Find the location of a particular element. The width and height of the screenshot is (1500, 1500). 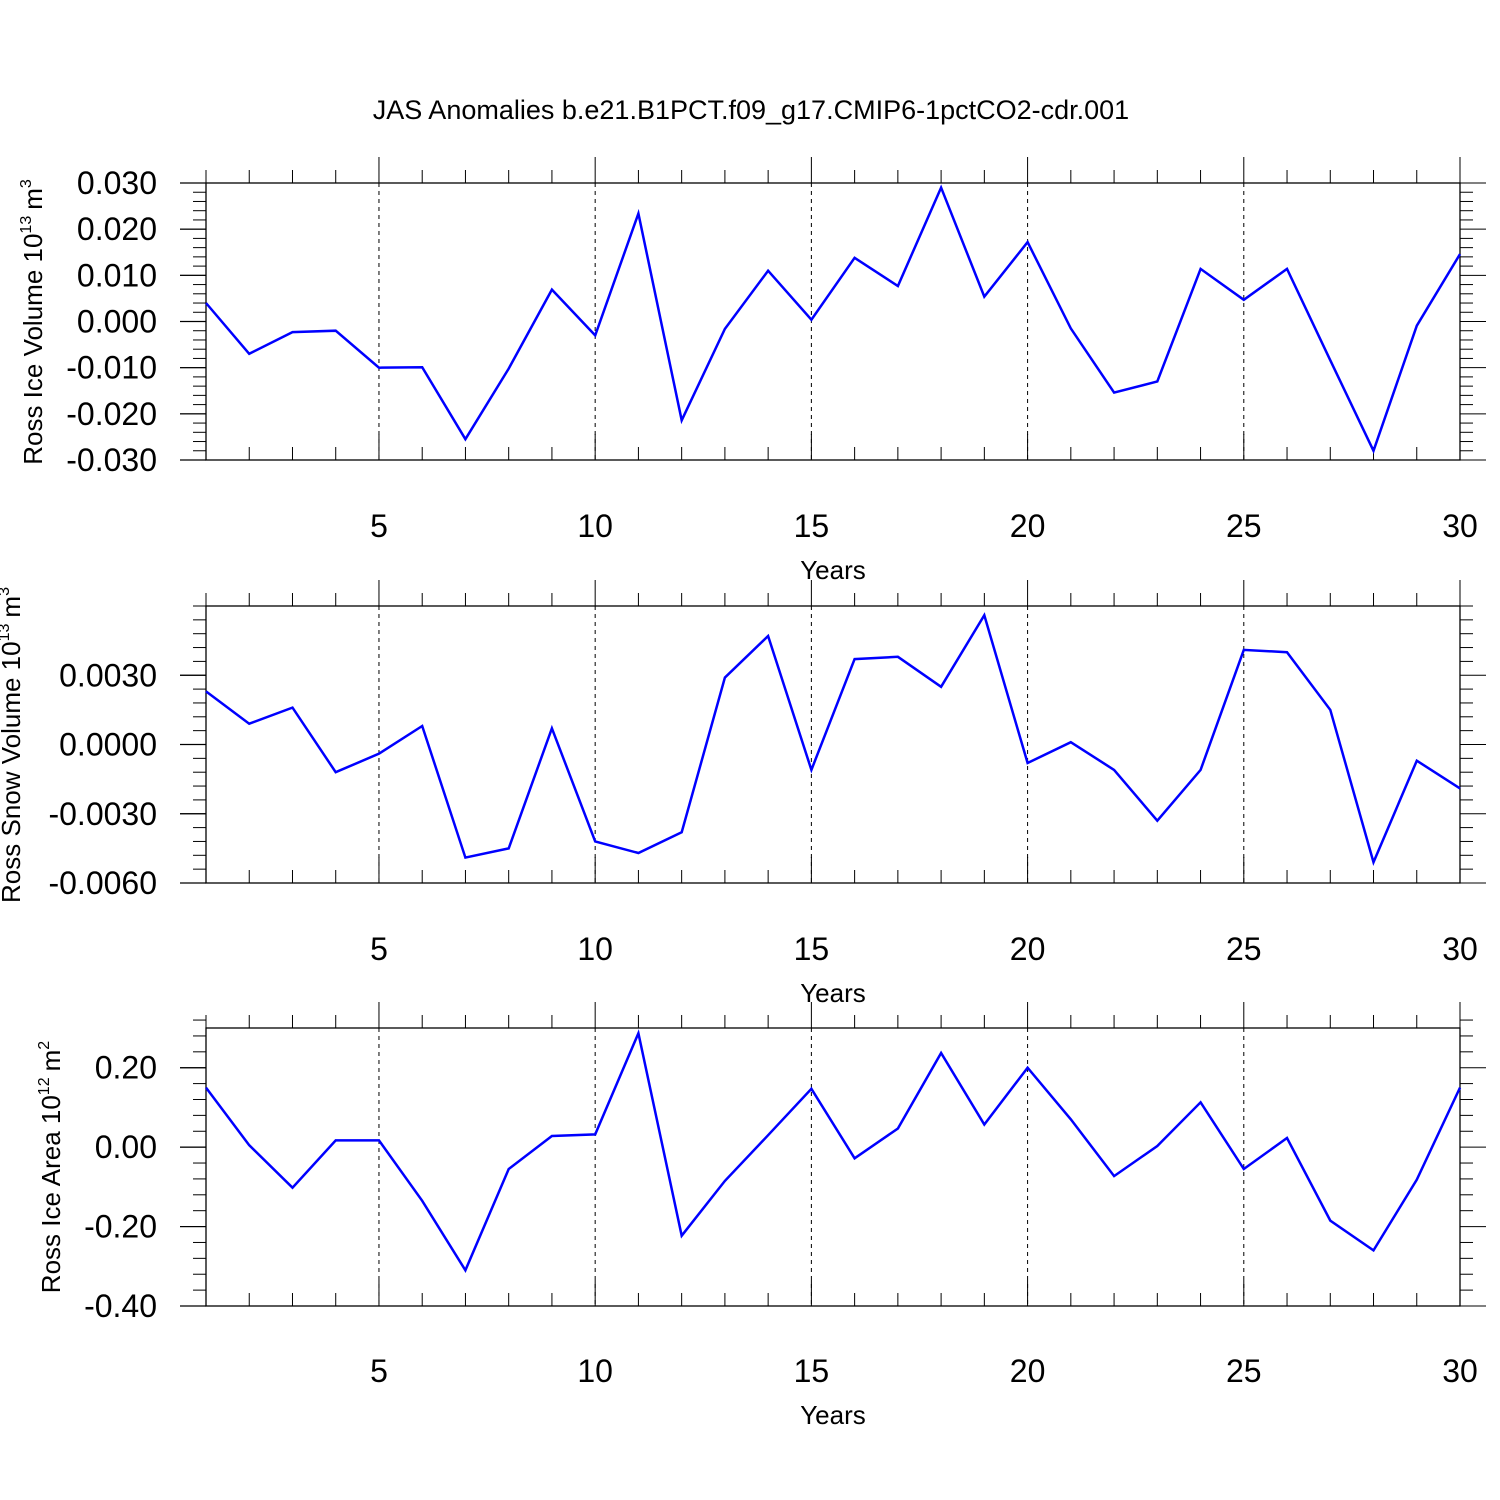

y-tick-label: 0.00 is located at coordinates (126, 1147).